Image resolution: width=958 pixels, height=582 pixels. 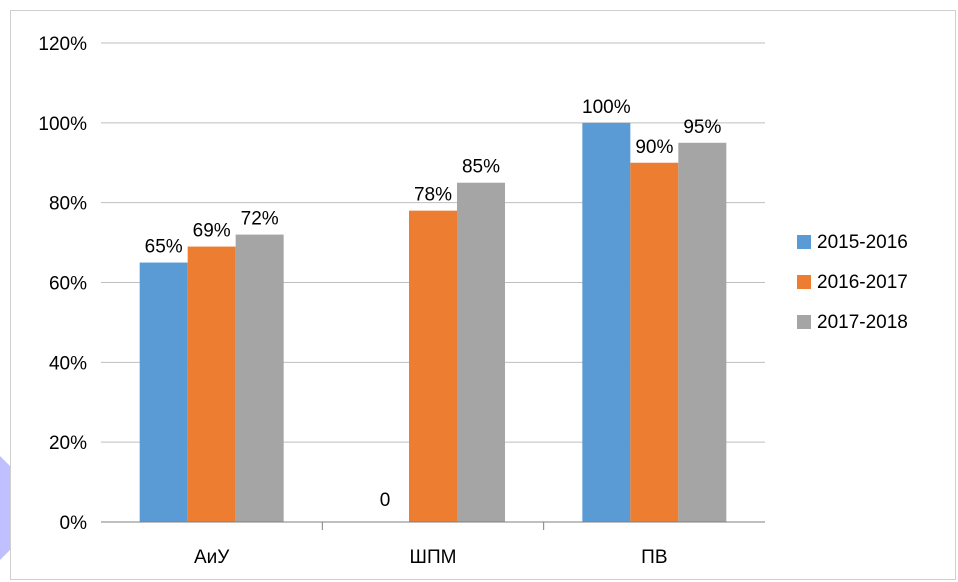 I want to click on axes, so click(x=433, y=525).